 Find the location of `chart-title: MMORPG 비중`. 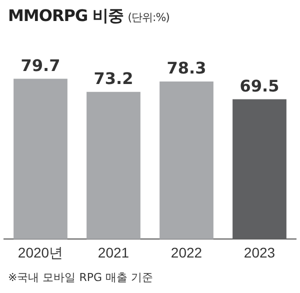

chart-title: MMORPG 비중 is located at coordinates (66, 15).